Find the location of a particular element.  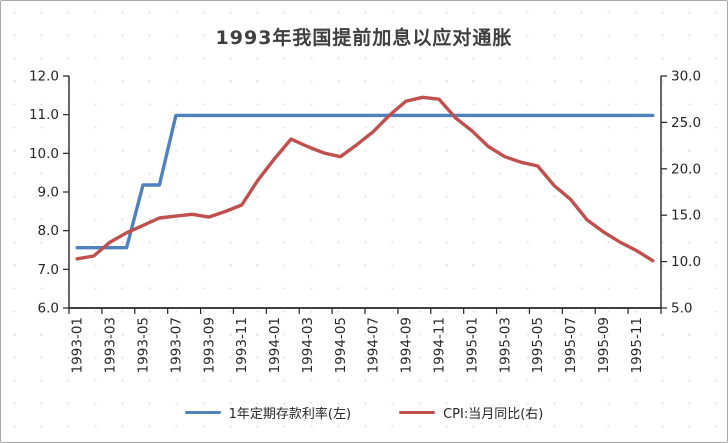

x-axis-label: 1993-01 is located at coordinates (78, 345).